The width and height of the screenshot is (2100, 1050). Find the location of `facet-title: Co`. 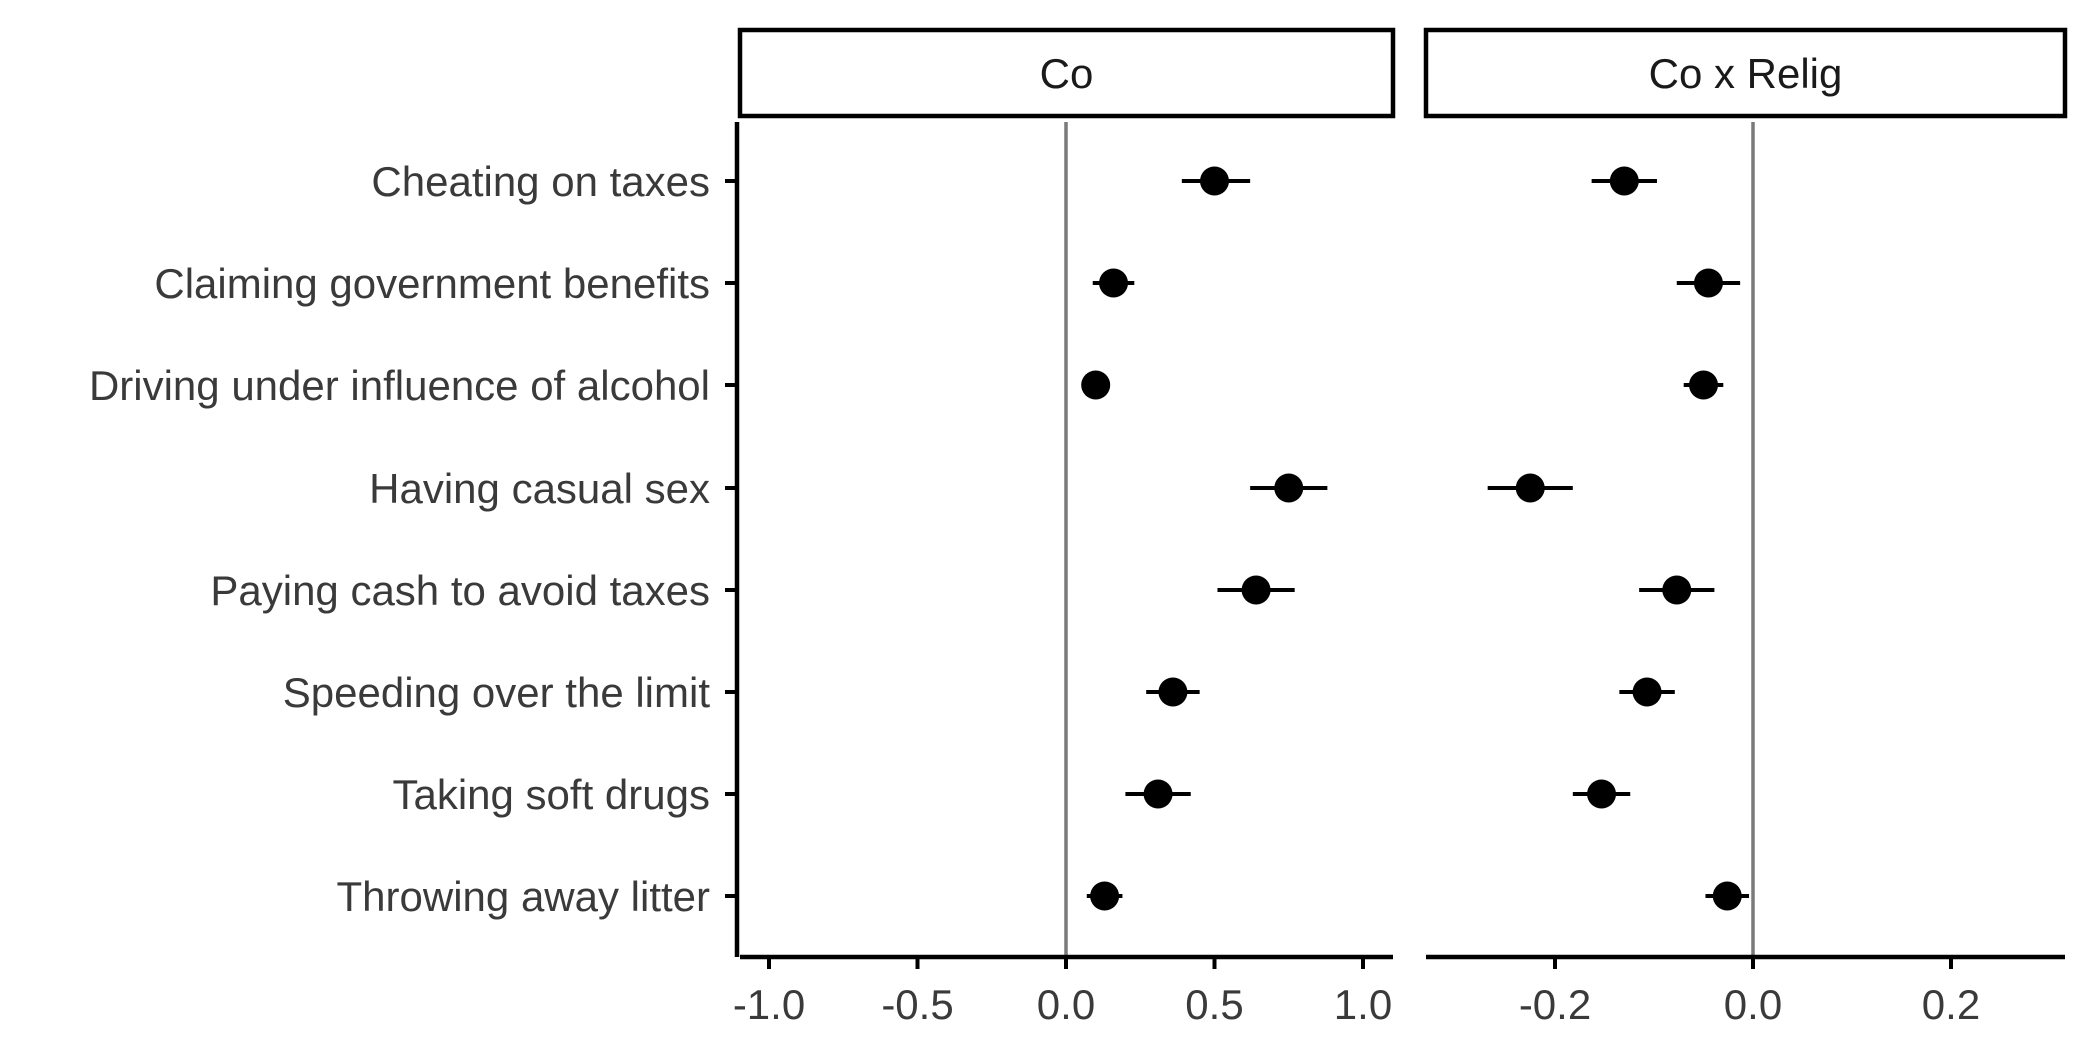

facet-title: Co is located at coordinates (1067, 73).